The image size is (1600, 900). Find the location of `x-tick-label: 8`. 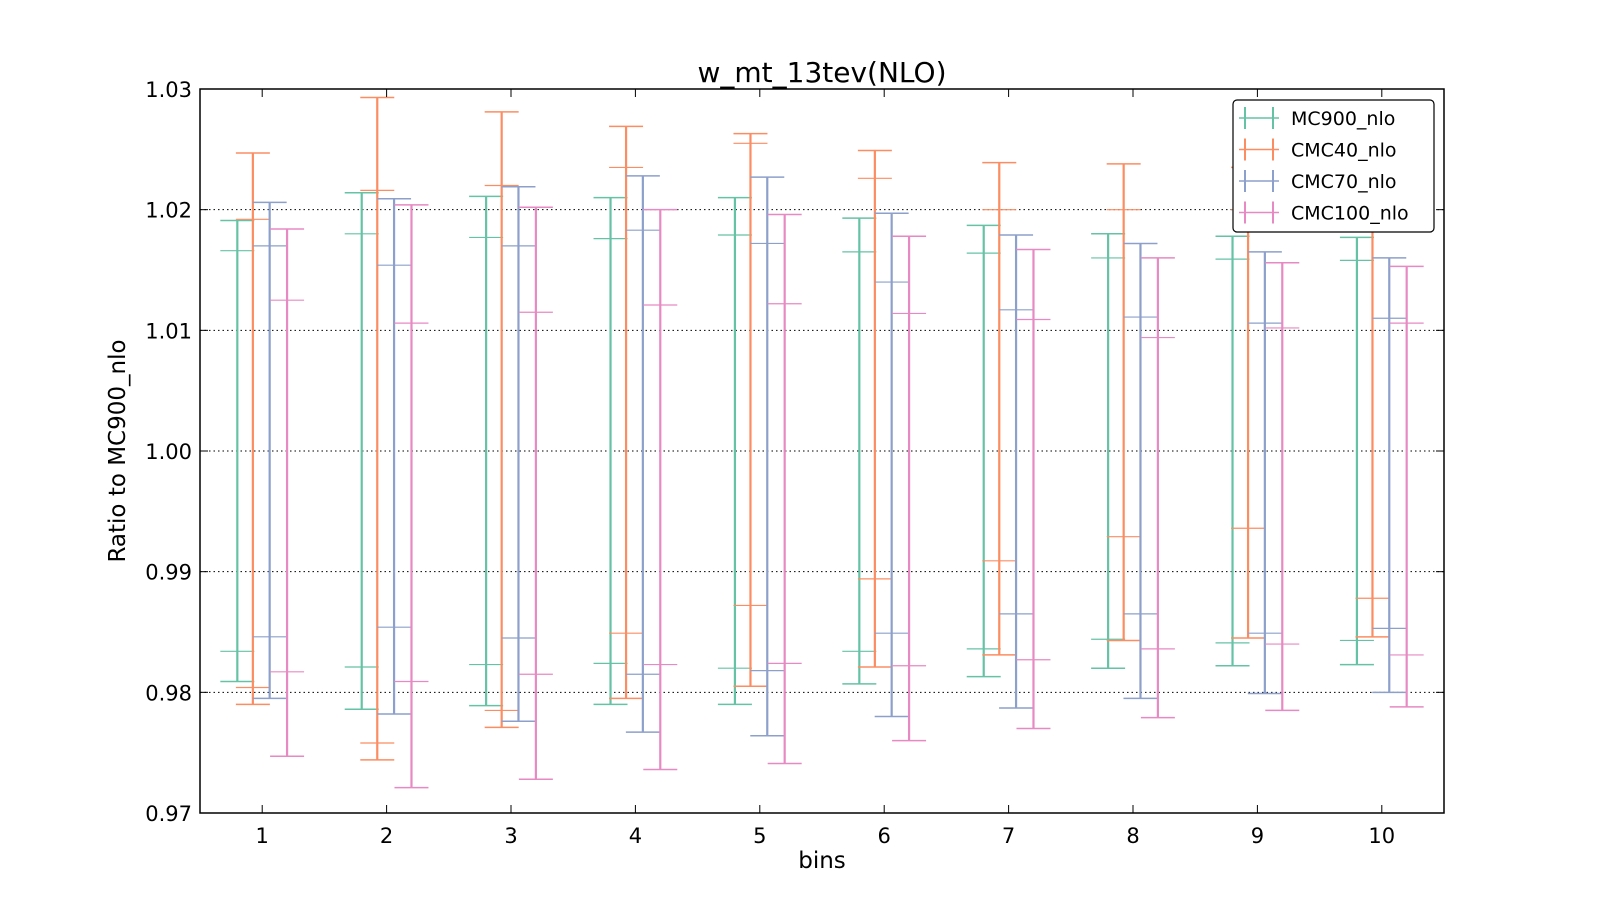

x-tick-label: 8 is located at coordinates (1132, 836).